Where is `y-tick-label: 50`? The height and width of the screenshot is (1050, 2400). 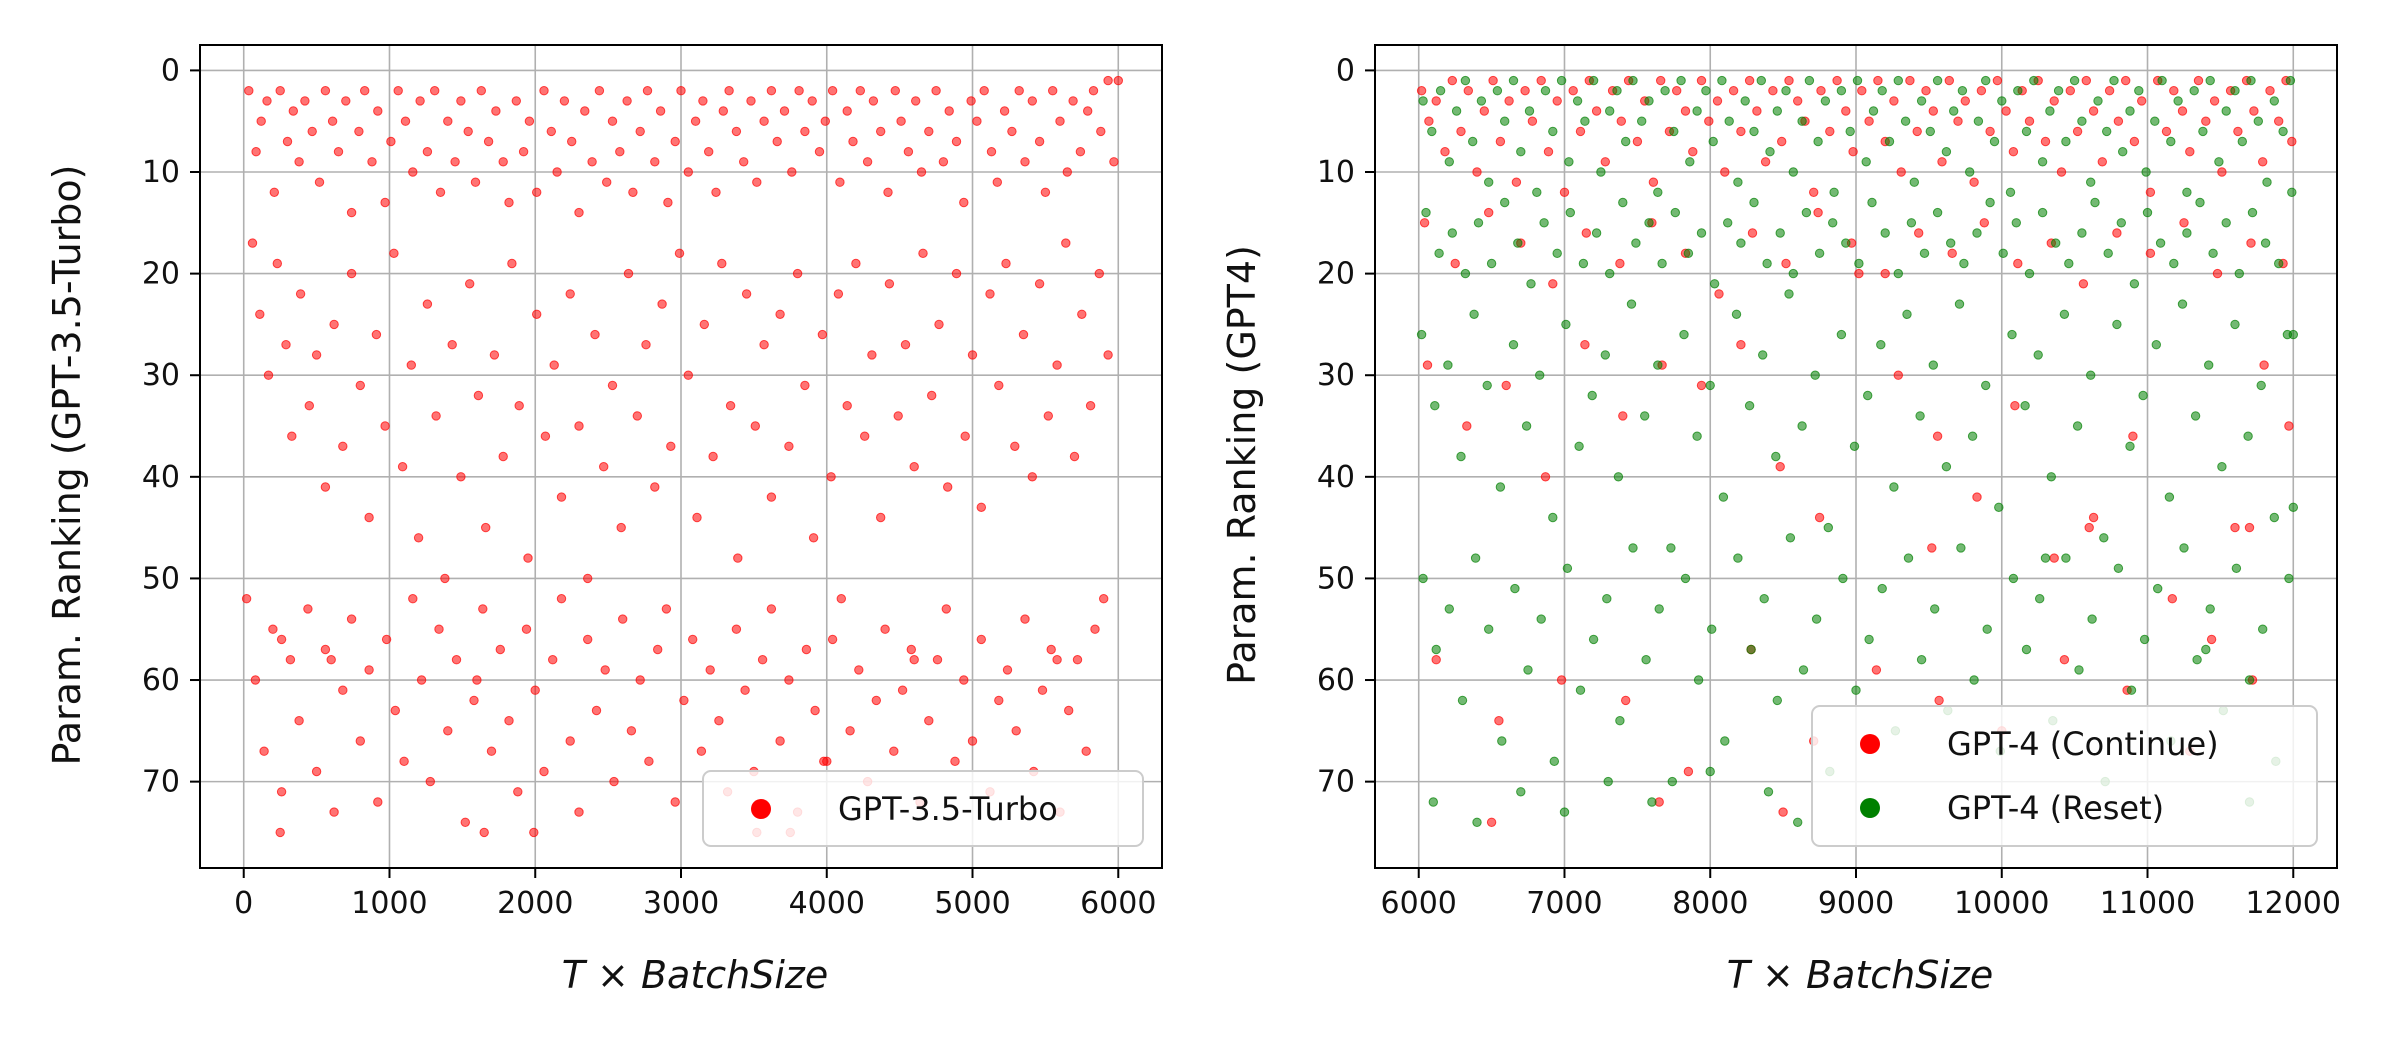 y-tick-label: 50 is located at coordinates (161, 578).